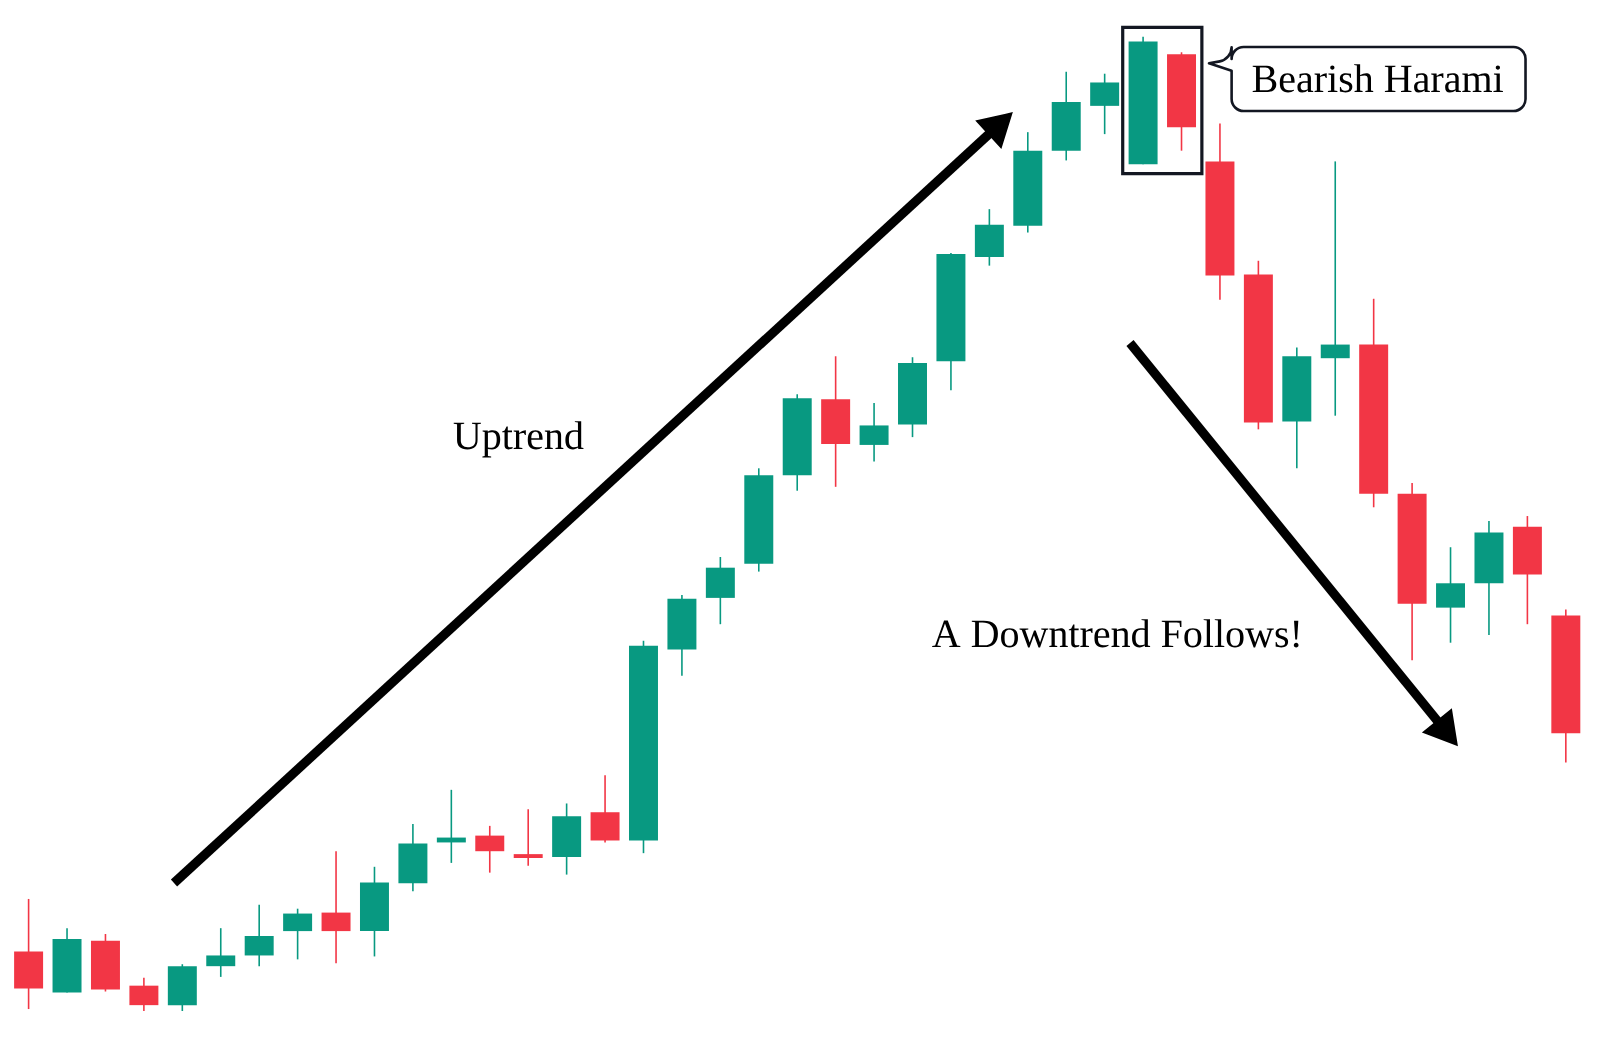  What do you see at coordinates (1115, 633) in the screenshot?
I see `annotation: A Downtrend Follows!` at bounding box center [1115, 633].